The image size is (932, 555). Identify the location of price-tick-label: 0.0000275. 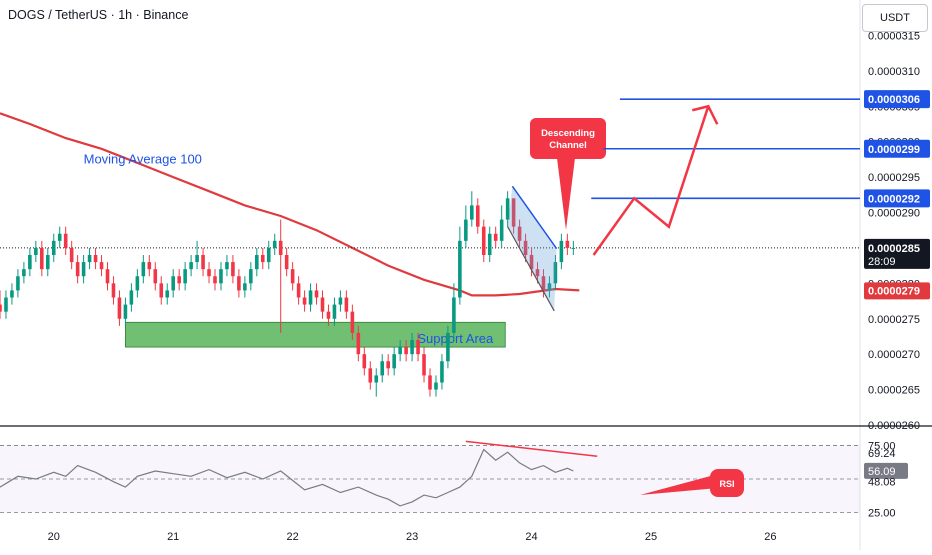
(894, 320).